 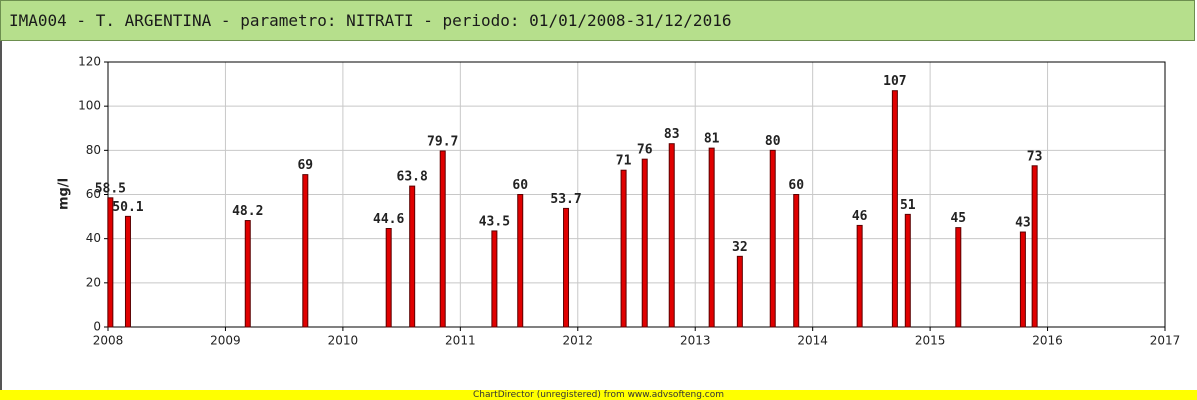 What do you see at coordinates (494, 221) in the screenshot?
I see `data-label: 43.5` at bounding box center [494, 221].